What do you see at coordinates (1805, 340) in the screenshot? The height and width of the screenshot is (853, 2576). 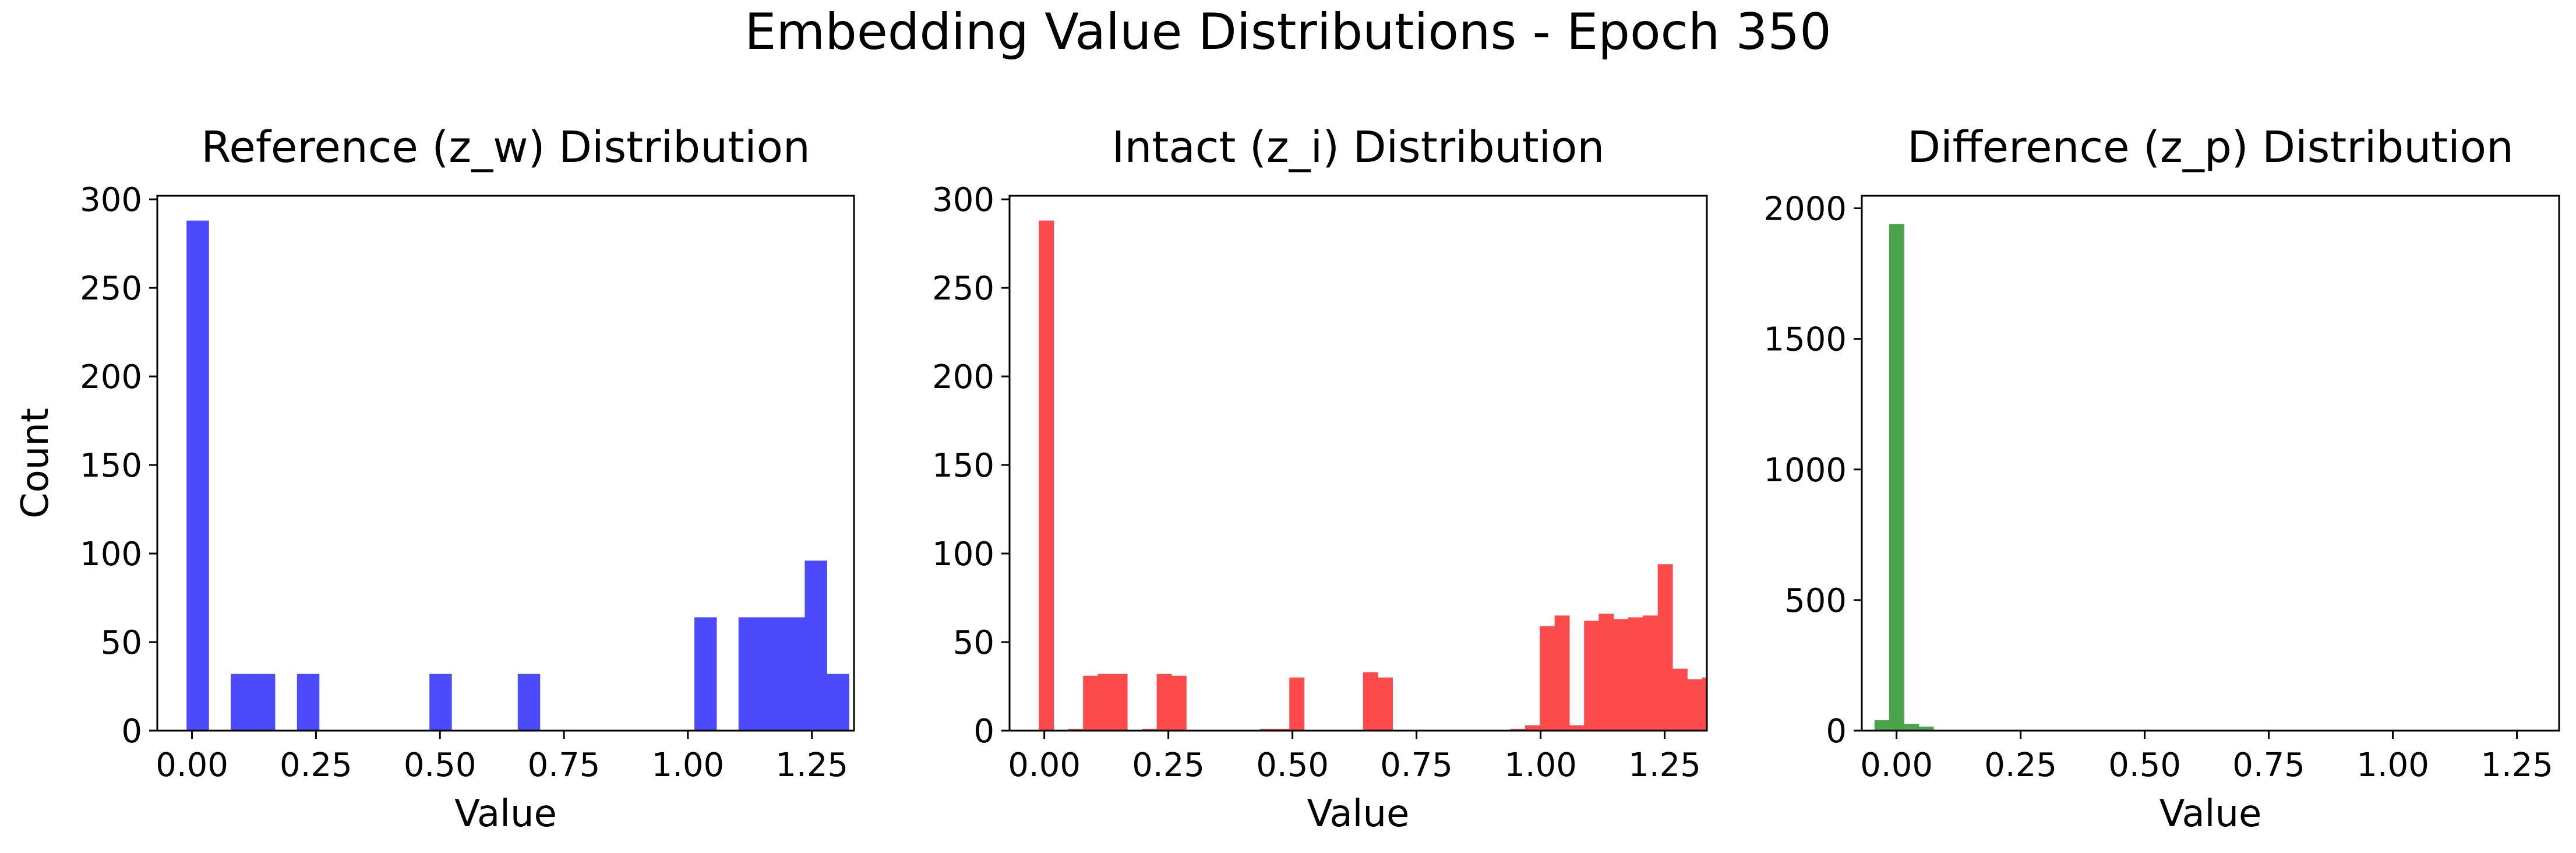 I see `y-tick-label: 1500` at bounding box center [1805, 340].